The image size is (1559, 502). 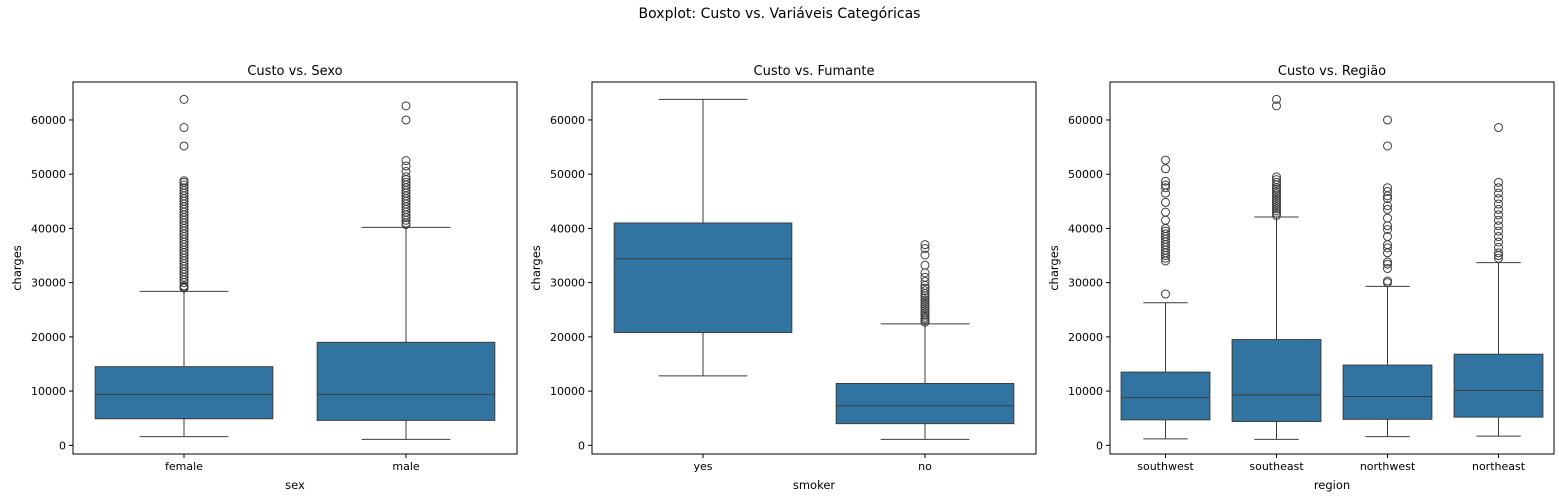 What do you see at coordinates (406, 270) in the screenshot?
I see `box-male` at bounding box center [406, 270].